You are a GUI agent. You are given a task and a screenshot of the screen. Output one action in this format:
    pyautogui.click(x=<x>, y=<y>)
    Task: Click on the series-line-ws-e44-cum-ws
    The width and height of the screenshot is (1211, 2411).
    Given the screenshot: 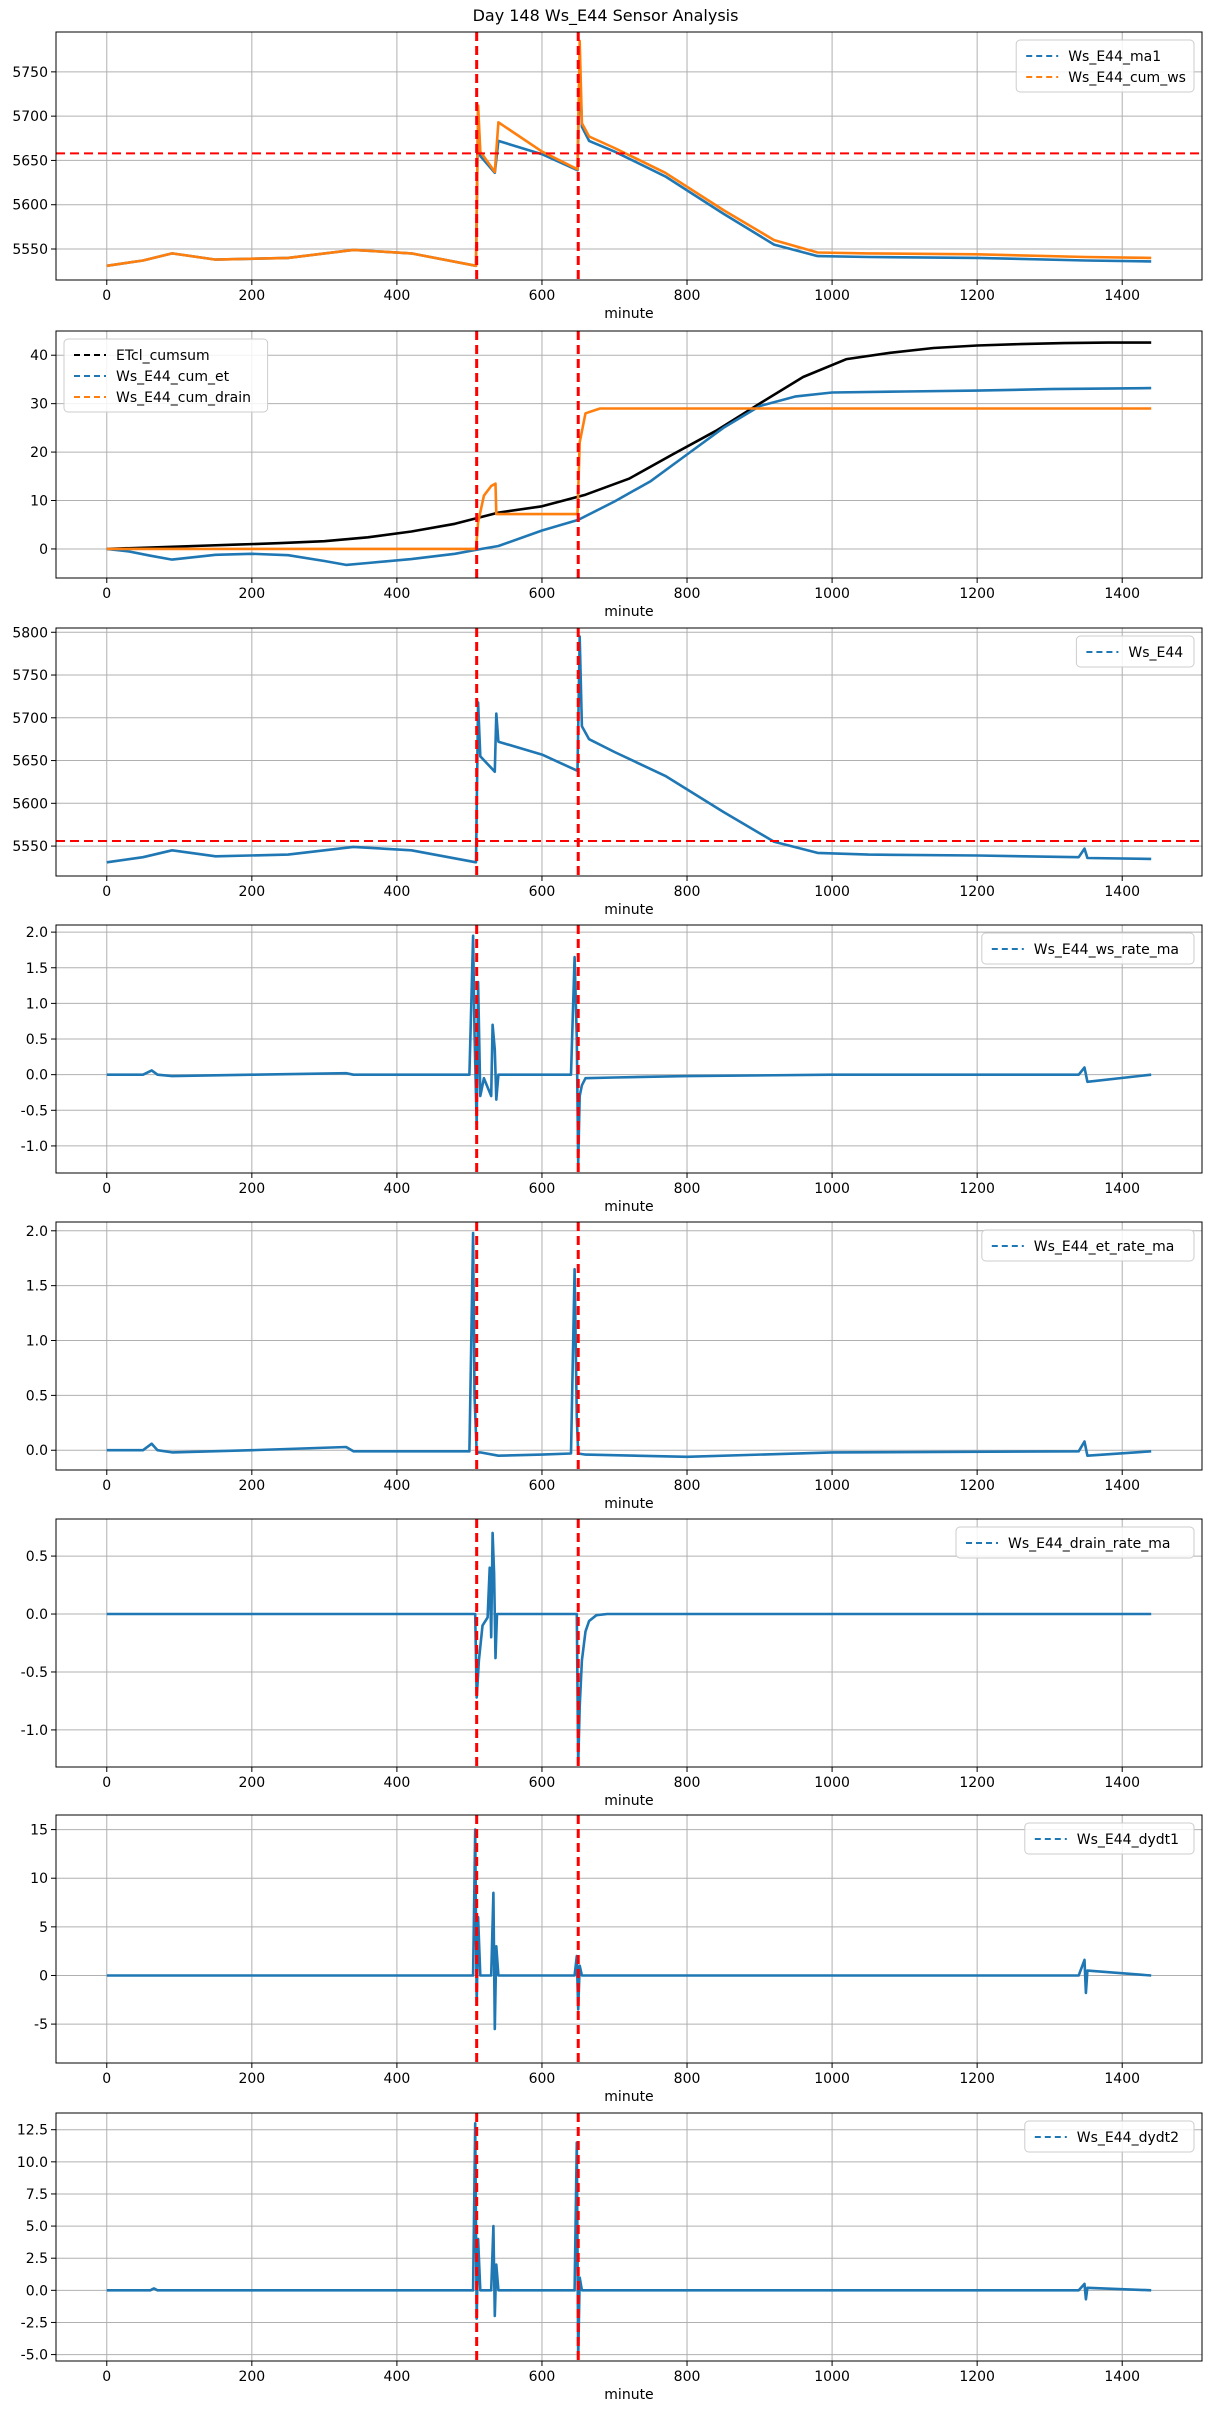 What is the action you would take?
    pyautogui.click(x=629, y=153)
    